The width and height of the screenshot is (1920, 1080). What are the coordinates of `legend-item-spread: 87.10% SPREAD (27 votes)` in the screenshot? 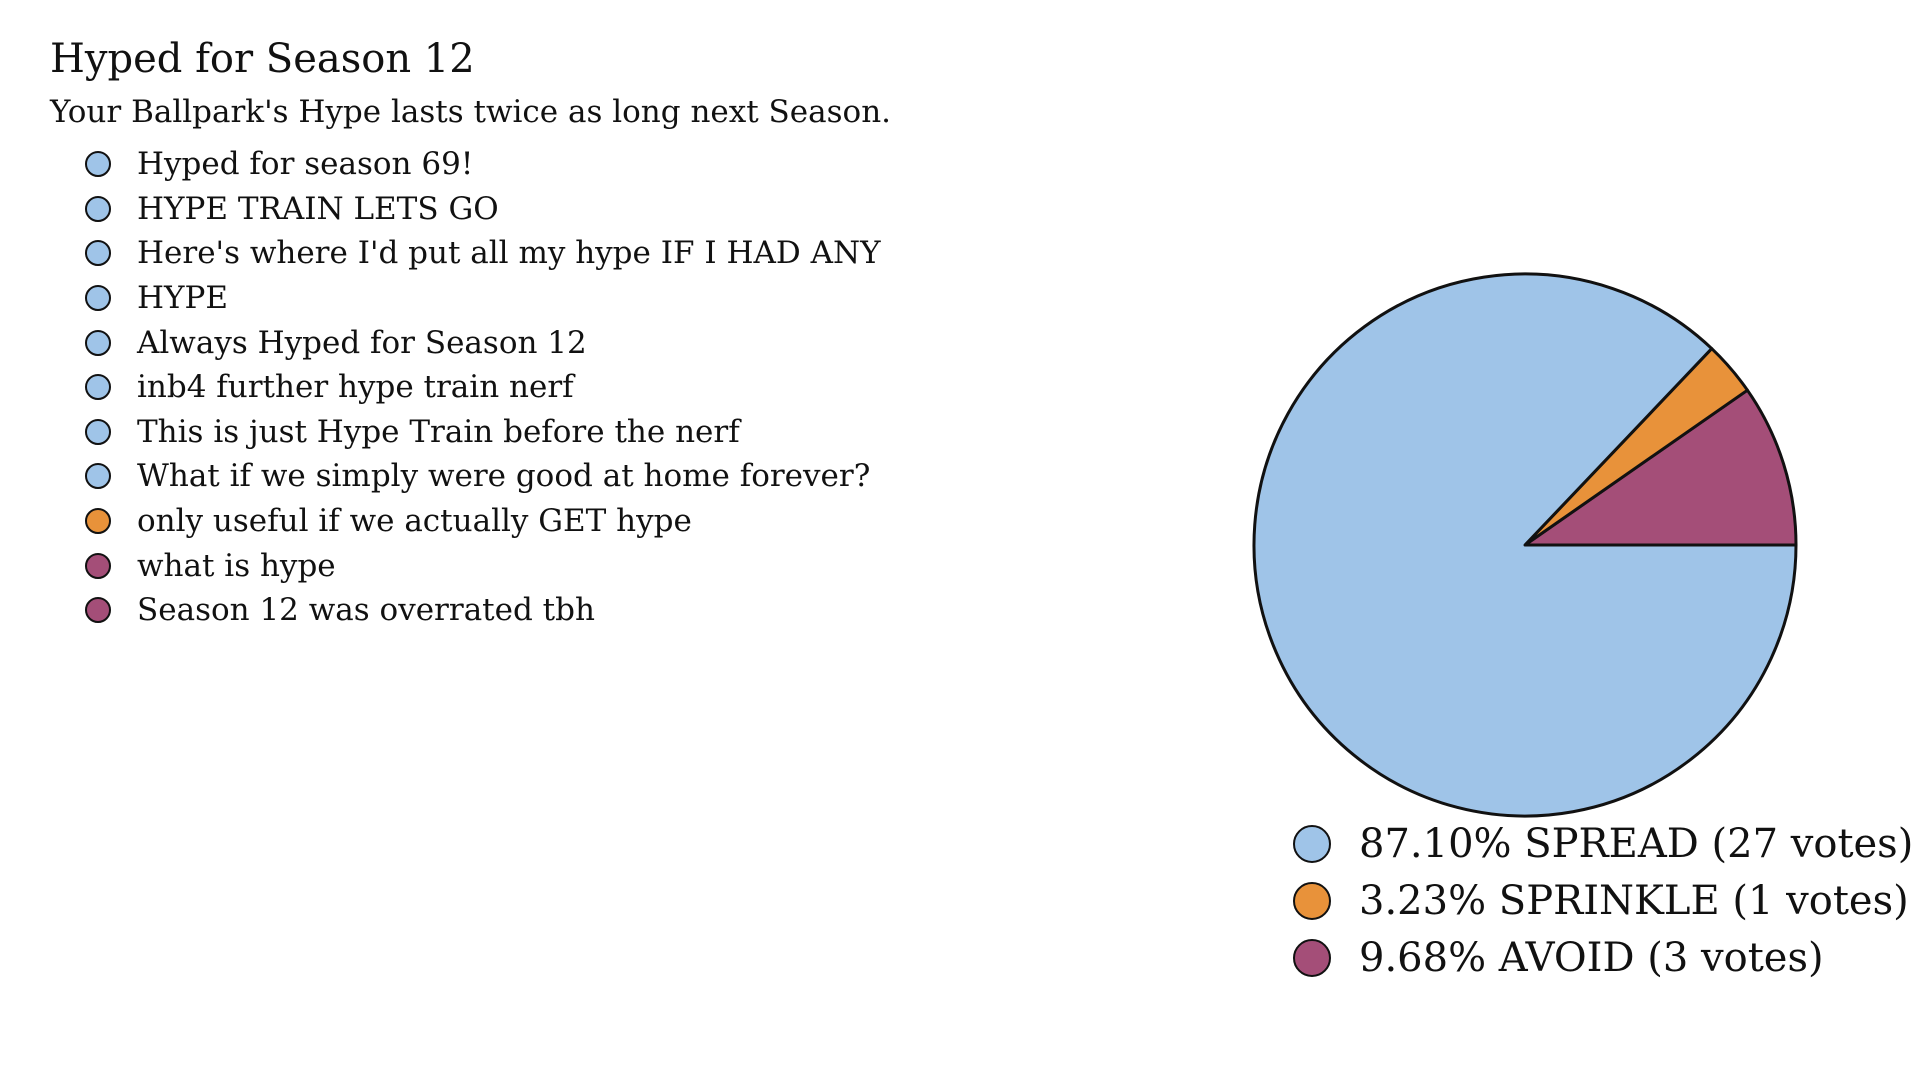 It's located at (1603, 843).